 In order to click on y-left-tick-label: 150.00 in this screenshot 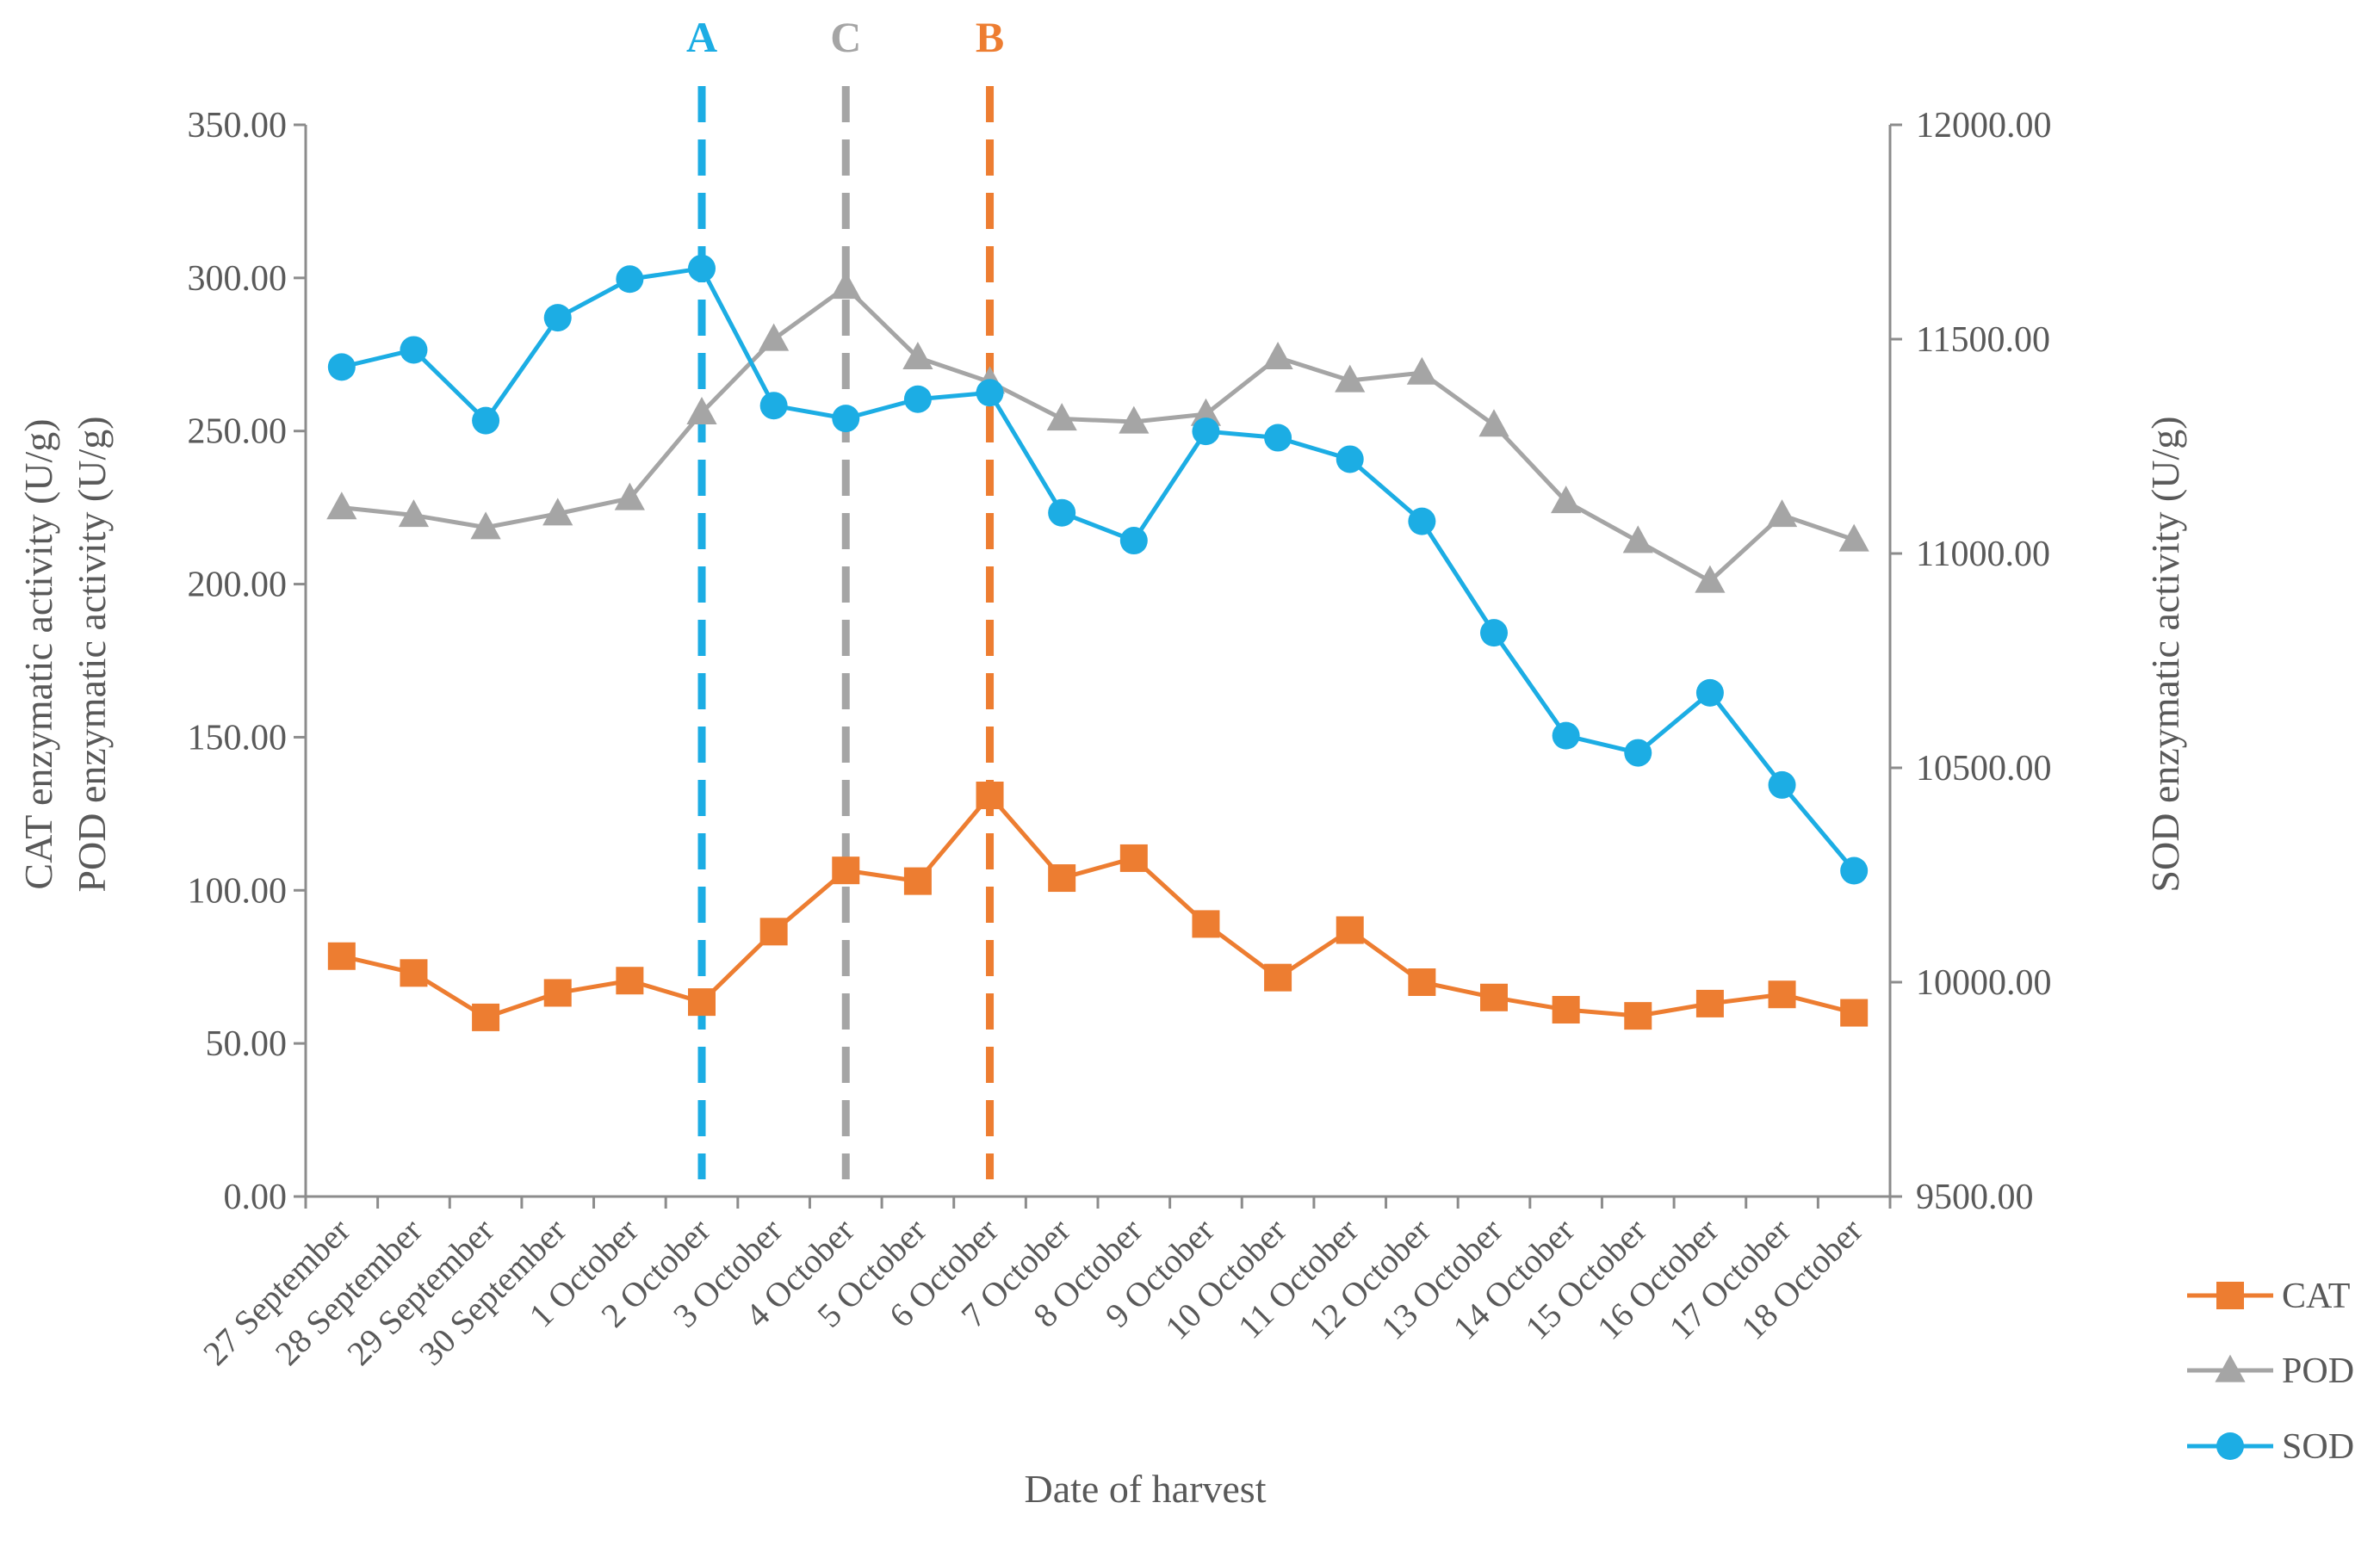, I will do `click(238, 738)`.